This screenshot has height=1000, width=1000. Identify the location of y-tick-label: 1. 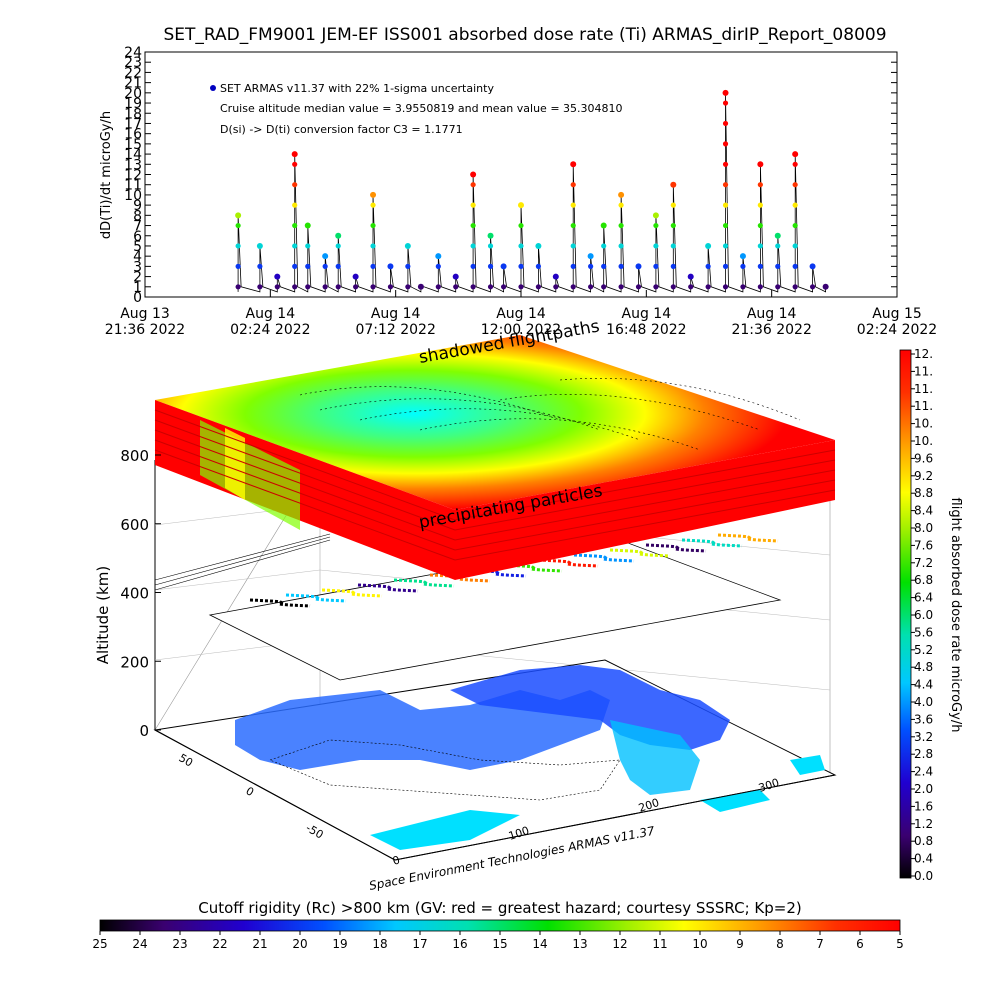
(137, 288).